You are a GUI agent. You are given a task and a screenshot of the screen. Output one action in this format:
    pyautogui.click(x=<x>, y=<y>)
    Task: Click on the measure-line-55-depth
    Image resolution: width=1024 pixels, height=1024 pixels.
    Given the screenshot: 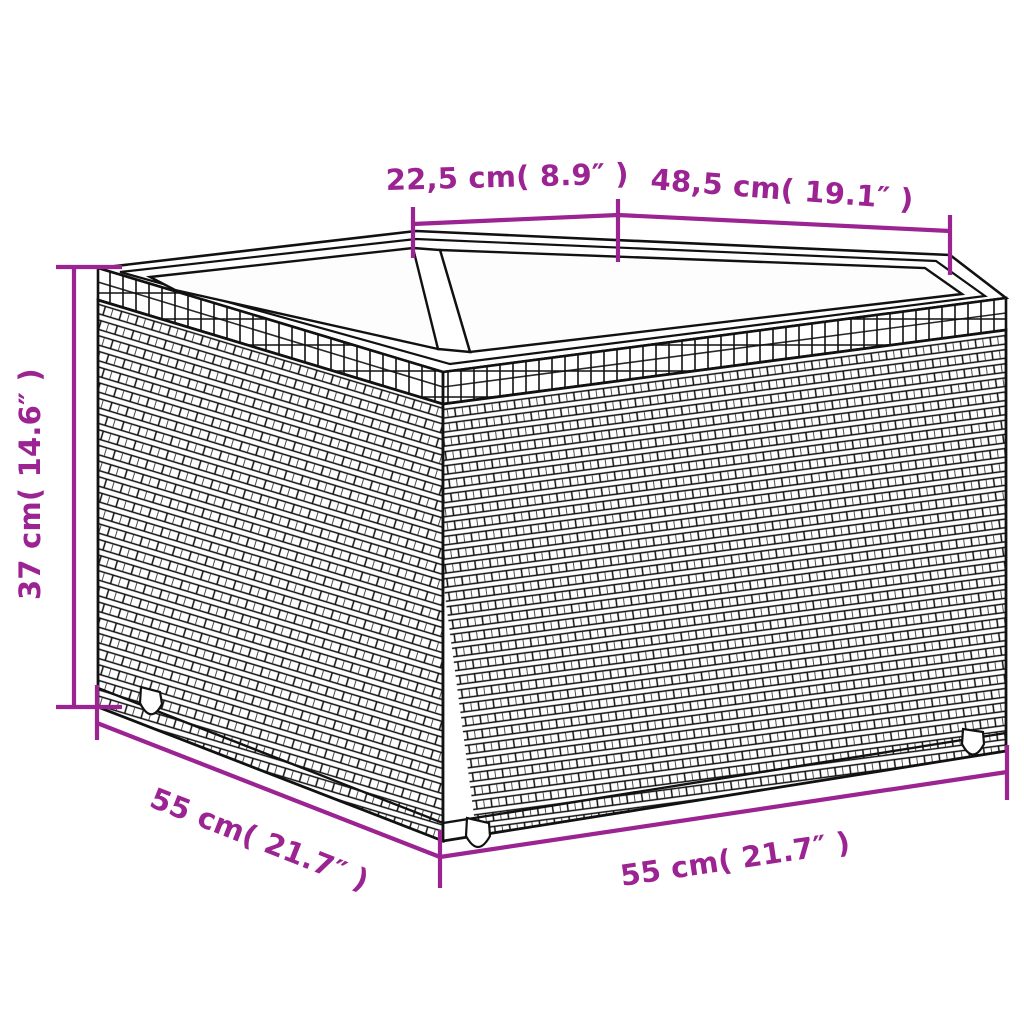 What is the action you would take?
    pyautogui.click(x=268, y=790)
    